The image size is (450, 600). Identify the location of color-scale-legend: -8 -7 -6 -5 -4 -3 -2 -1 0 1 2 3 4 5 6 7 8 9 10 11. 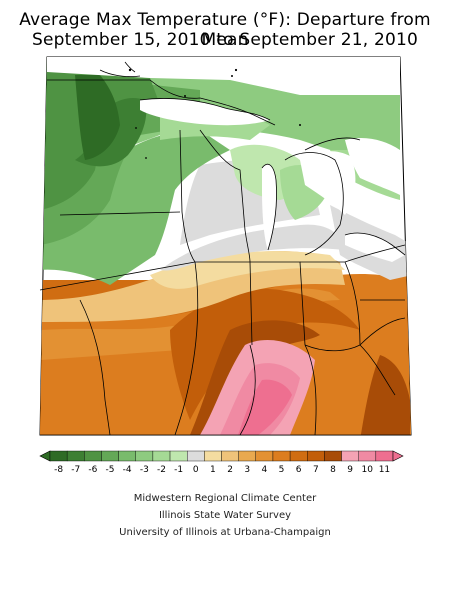
(221, 462).